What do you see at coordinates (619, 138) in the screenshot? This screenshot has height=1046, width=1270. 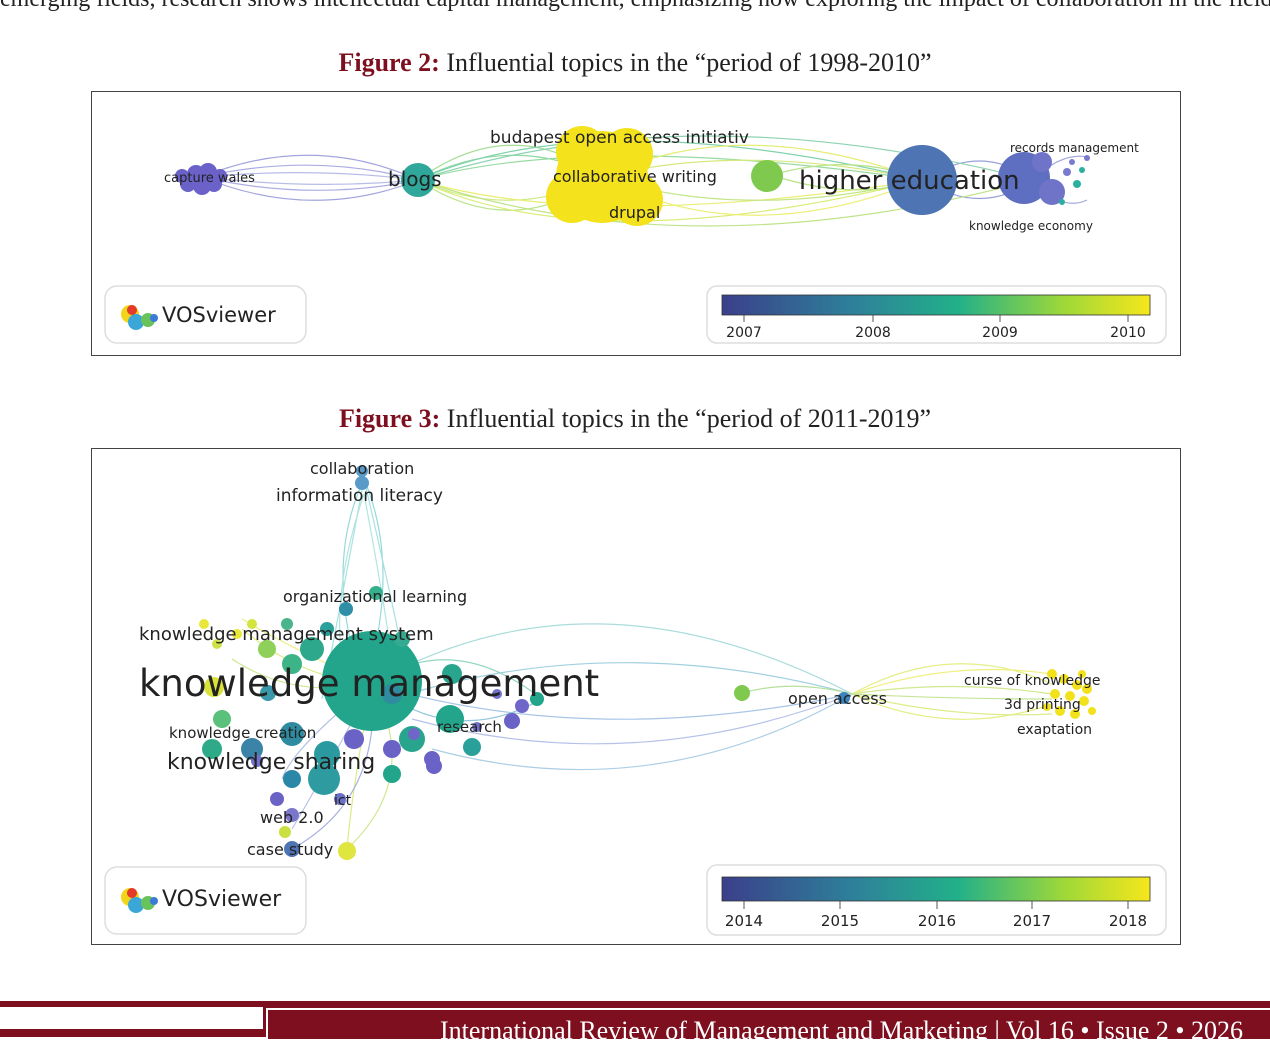 I see `label-budapest-open-access: budapest open access initiativ` at bounding box center [619, 138].